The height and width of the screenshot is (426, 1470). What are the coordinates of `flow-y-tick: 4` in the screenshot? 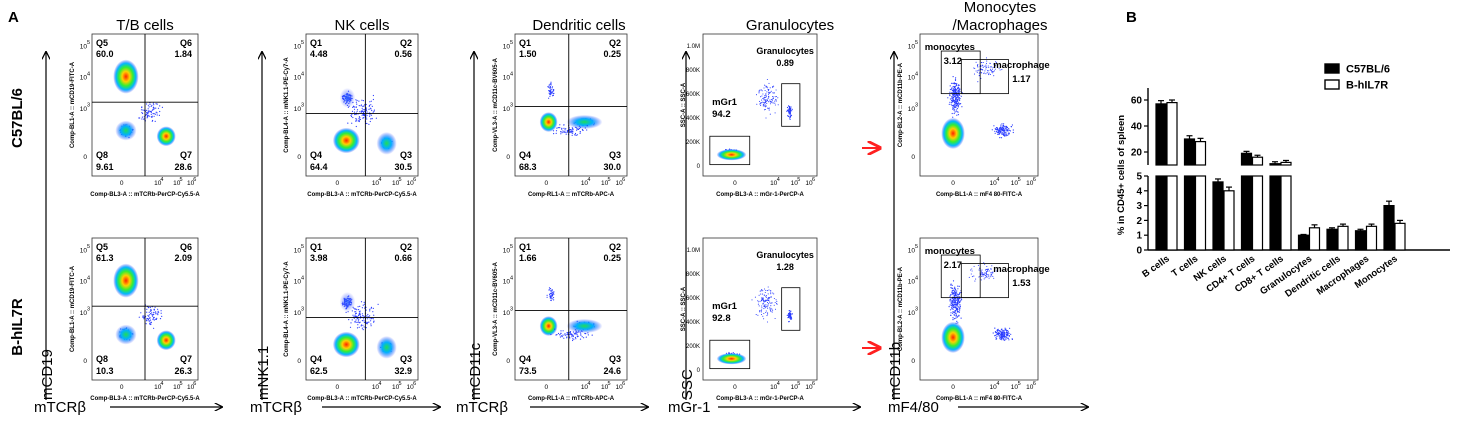 It's located at (511, 278).